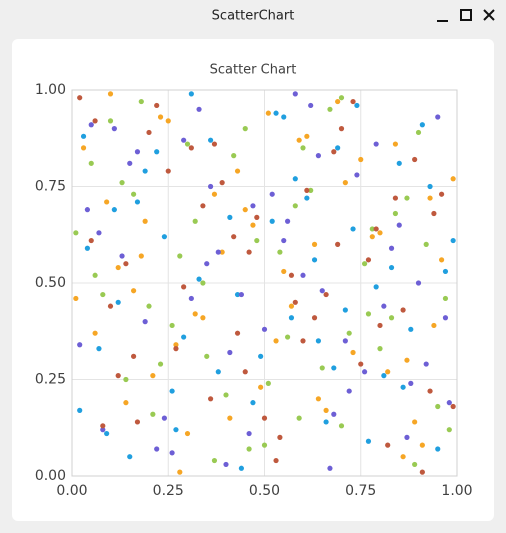  Describe the element at coordinates (50, 476) in the screenshot. I see `y-tick-label: 0.00` at that location.